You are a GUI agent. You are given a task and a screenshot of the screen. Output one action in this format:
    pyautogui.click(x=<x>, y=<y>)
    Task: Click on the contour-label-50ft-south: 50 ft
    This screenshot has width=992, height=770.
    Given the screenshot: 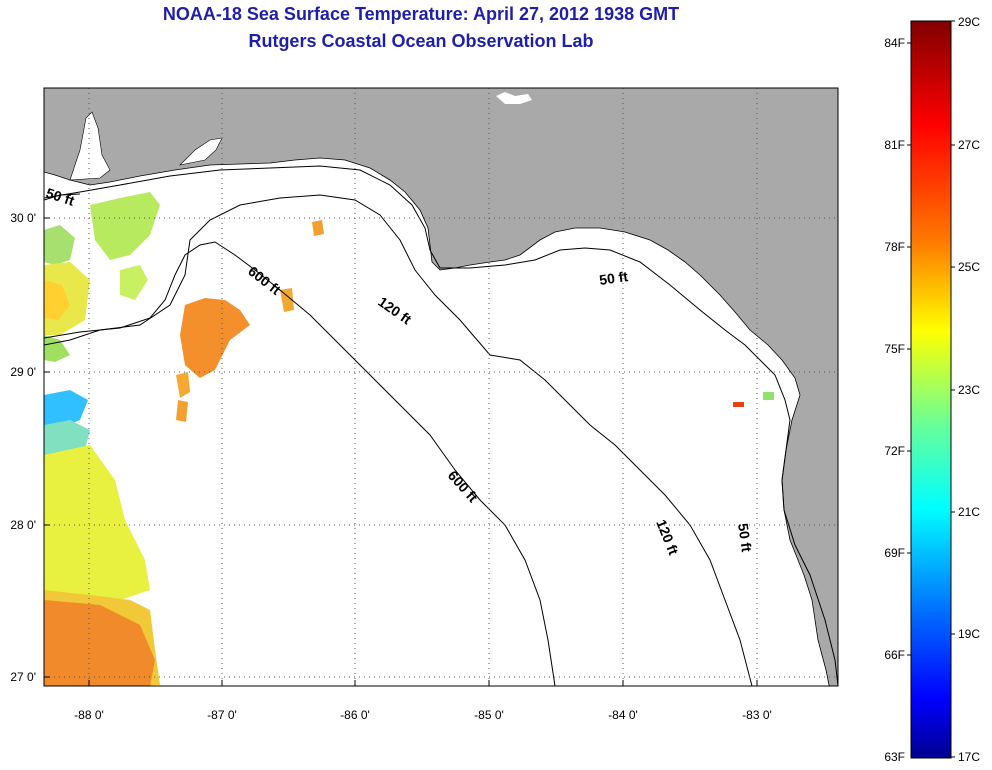 What is the action you would take?
    pyautogui.click(x=745, y=537)
    